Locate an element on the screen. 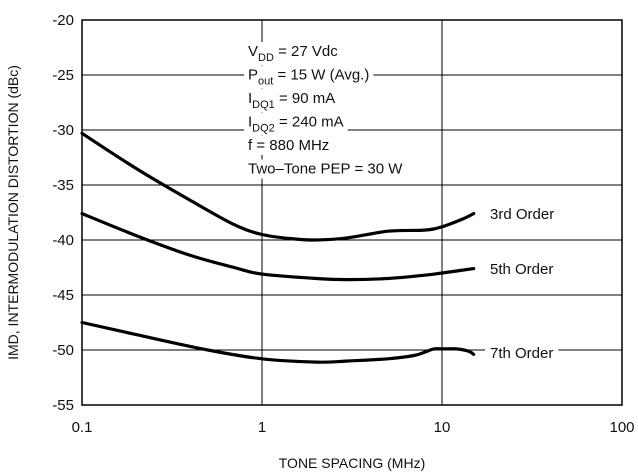  x-tick-label: 100 is located at coordinates (621, 427).